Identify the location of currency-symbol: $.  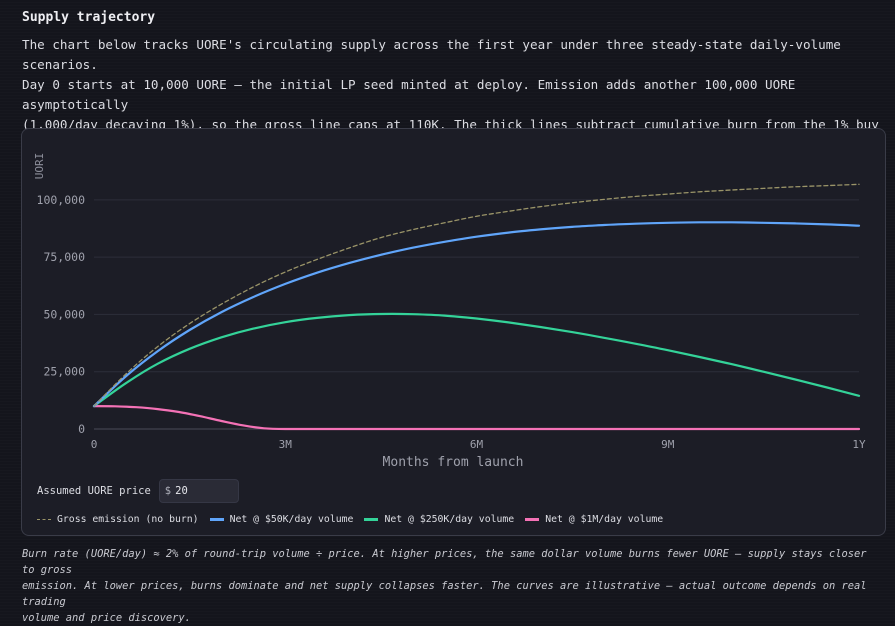
(168, 491).